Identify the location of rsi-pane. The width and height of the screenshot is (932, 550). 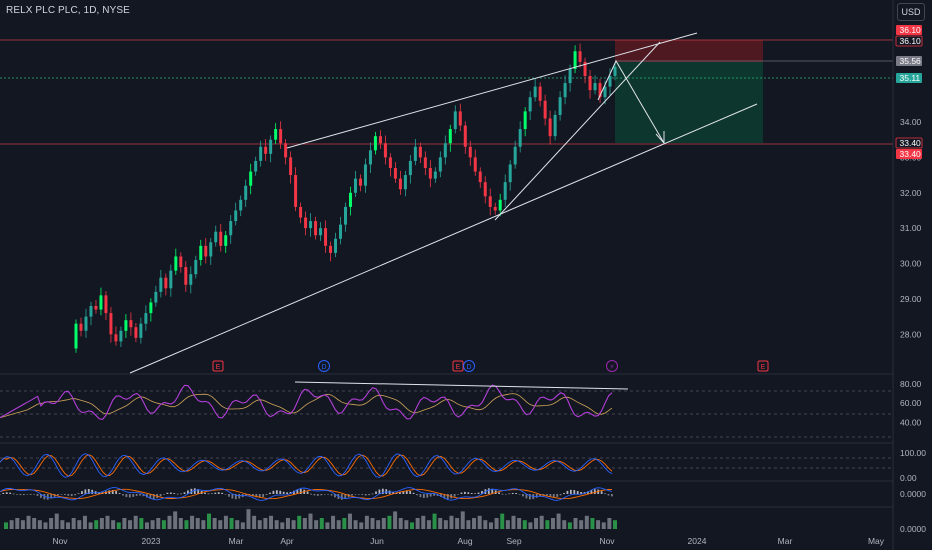
(446, 409).